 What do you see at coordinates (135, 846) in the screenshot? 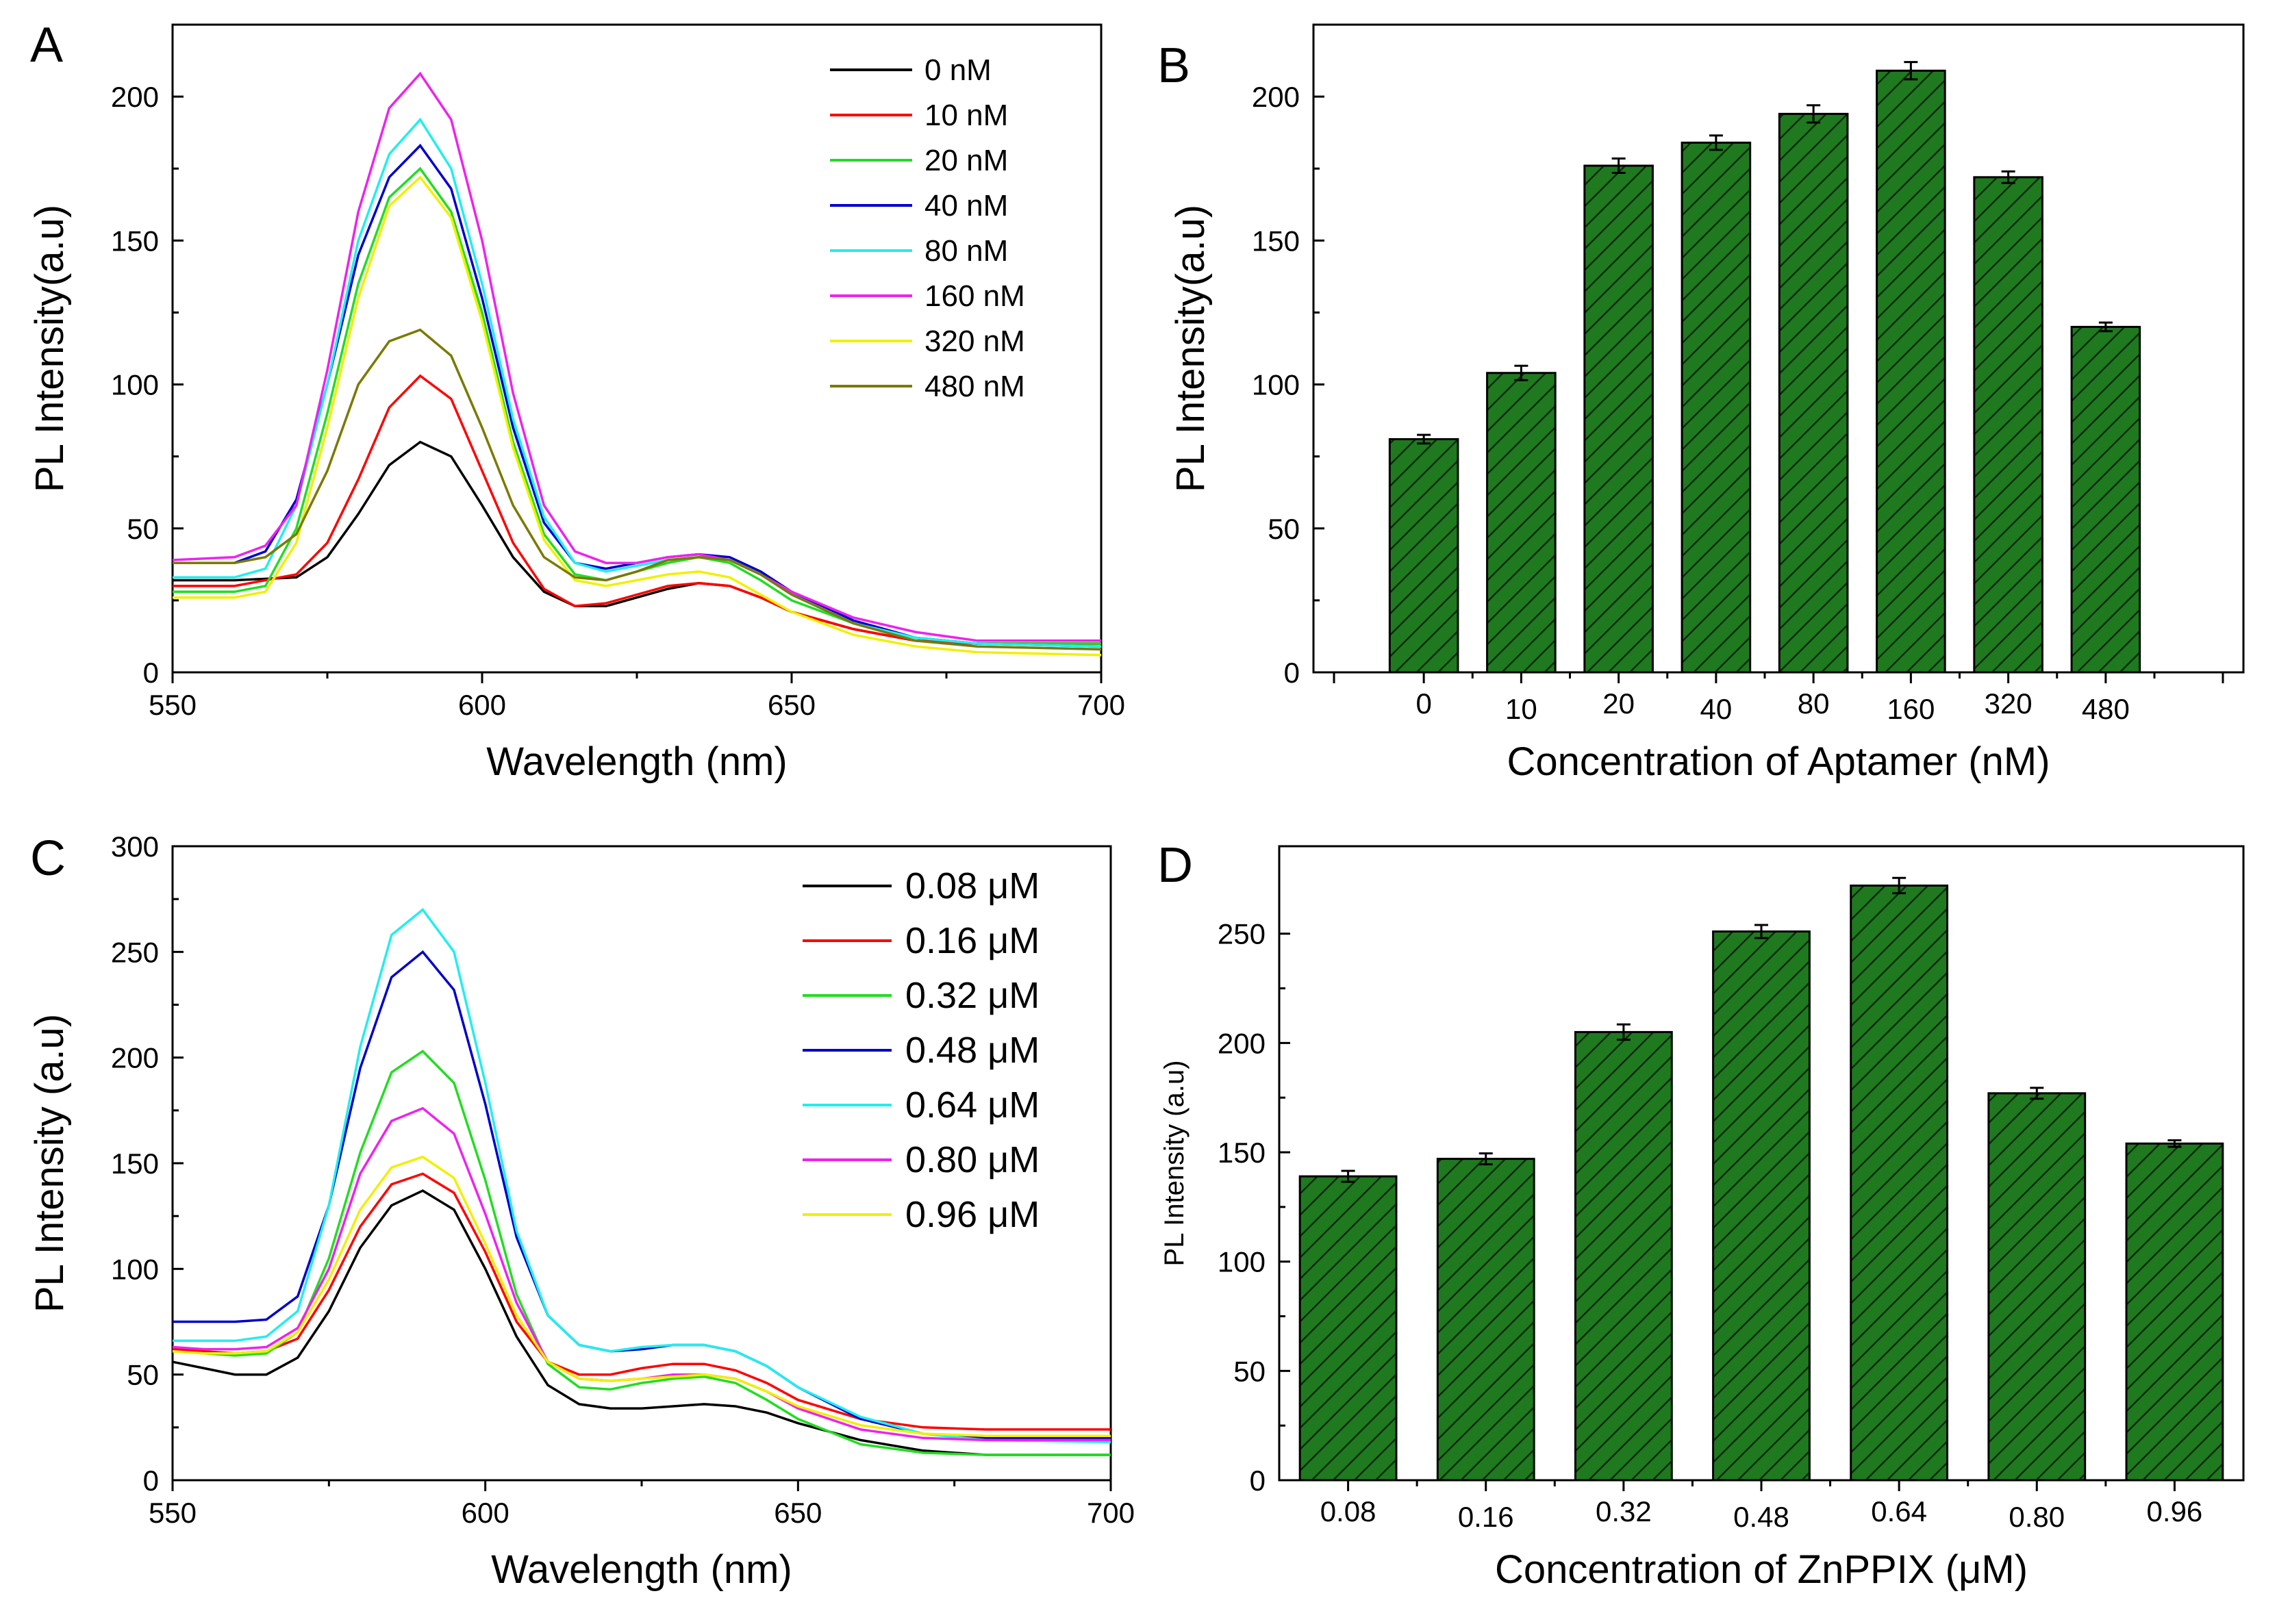
I see `y-tick-label: 300` at bounding box center [135, 846].